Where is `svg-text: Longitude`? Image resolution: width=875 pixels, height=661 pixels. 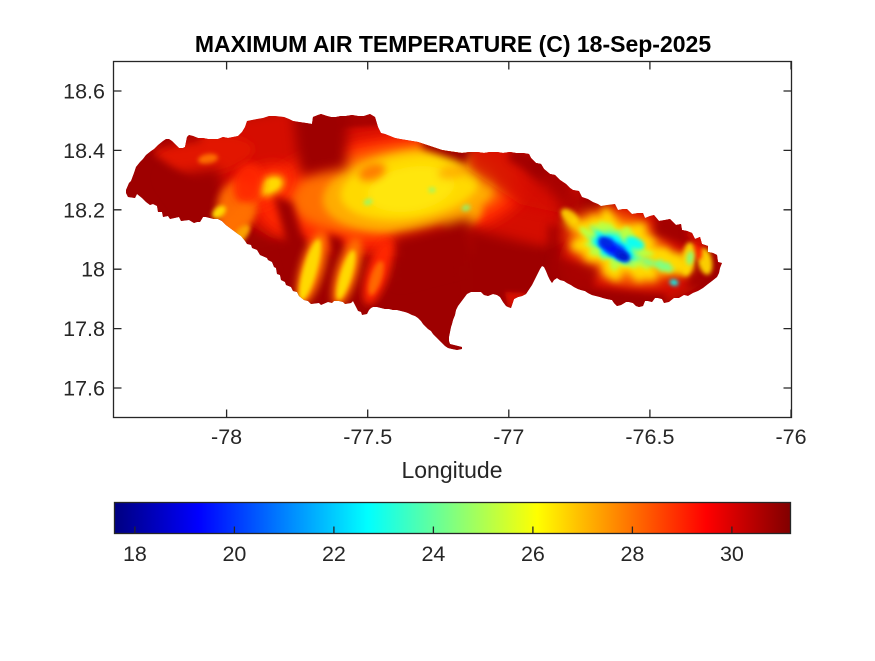 svg-text: Longitude is located at coordinates (451, 470).